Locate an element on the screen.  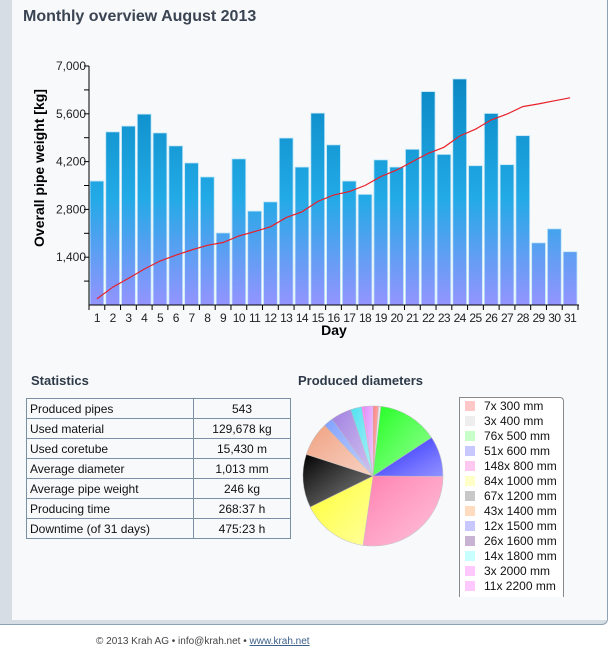
legend-label: 67x 1200 mm is located at coordinates (520, 495).